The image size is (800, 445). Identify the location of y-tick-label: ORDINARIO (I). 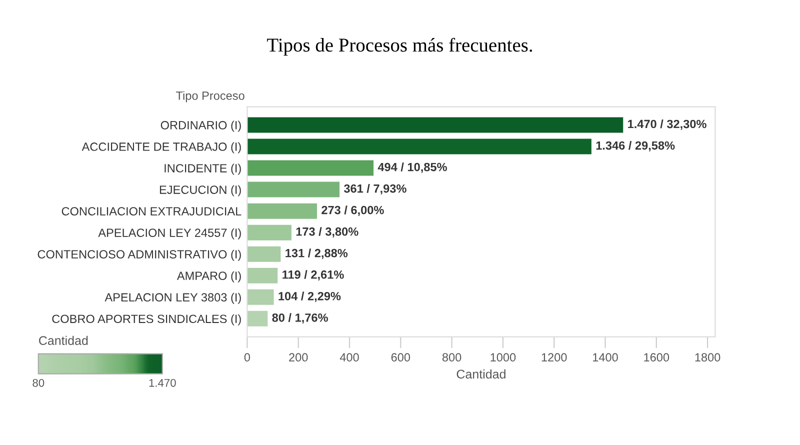
(200, 126).